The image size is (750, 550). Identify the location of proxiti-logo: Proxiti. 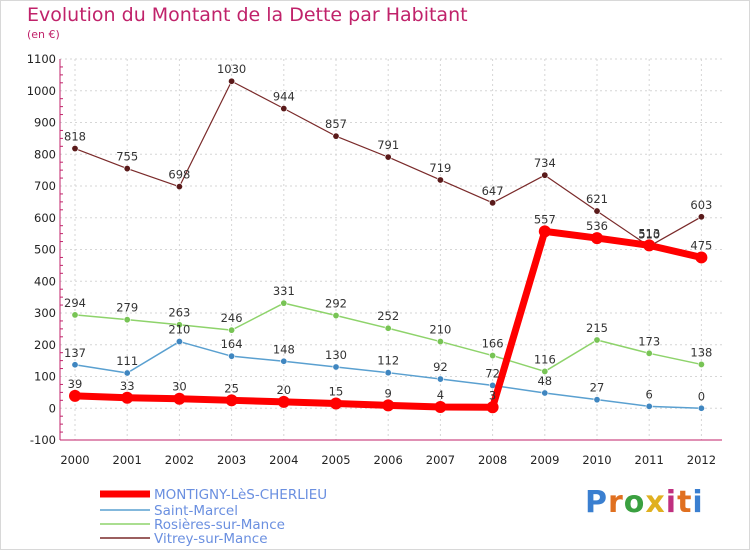
(644, 502).